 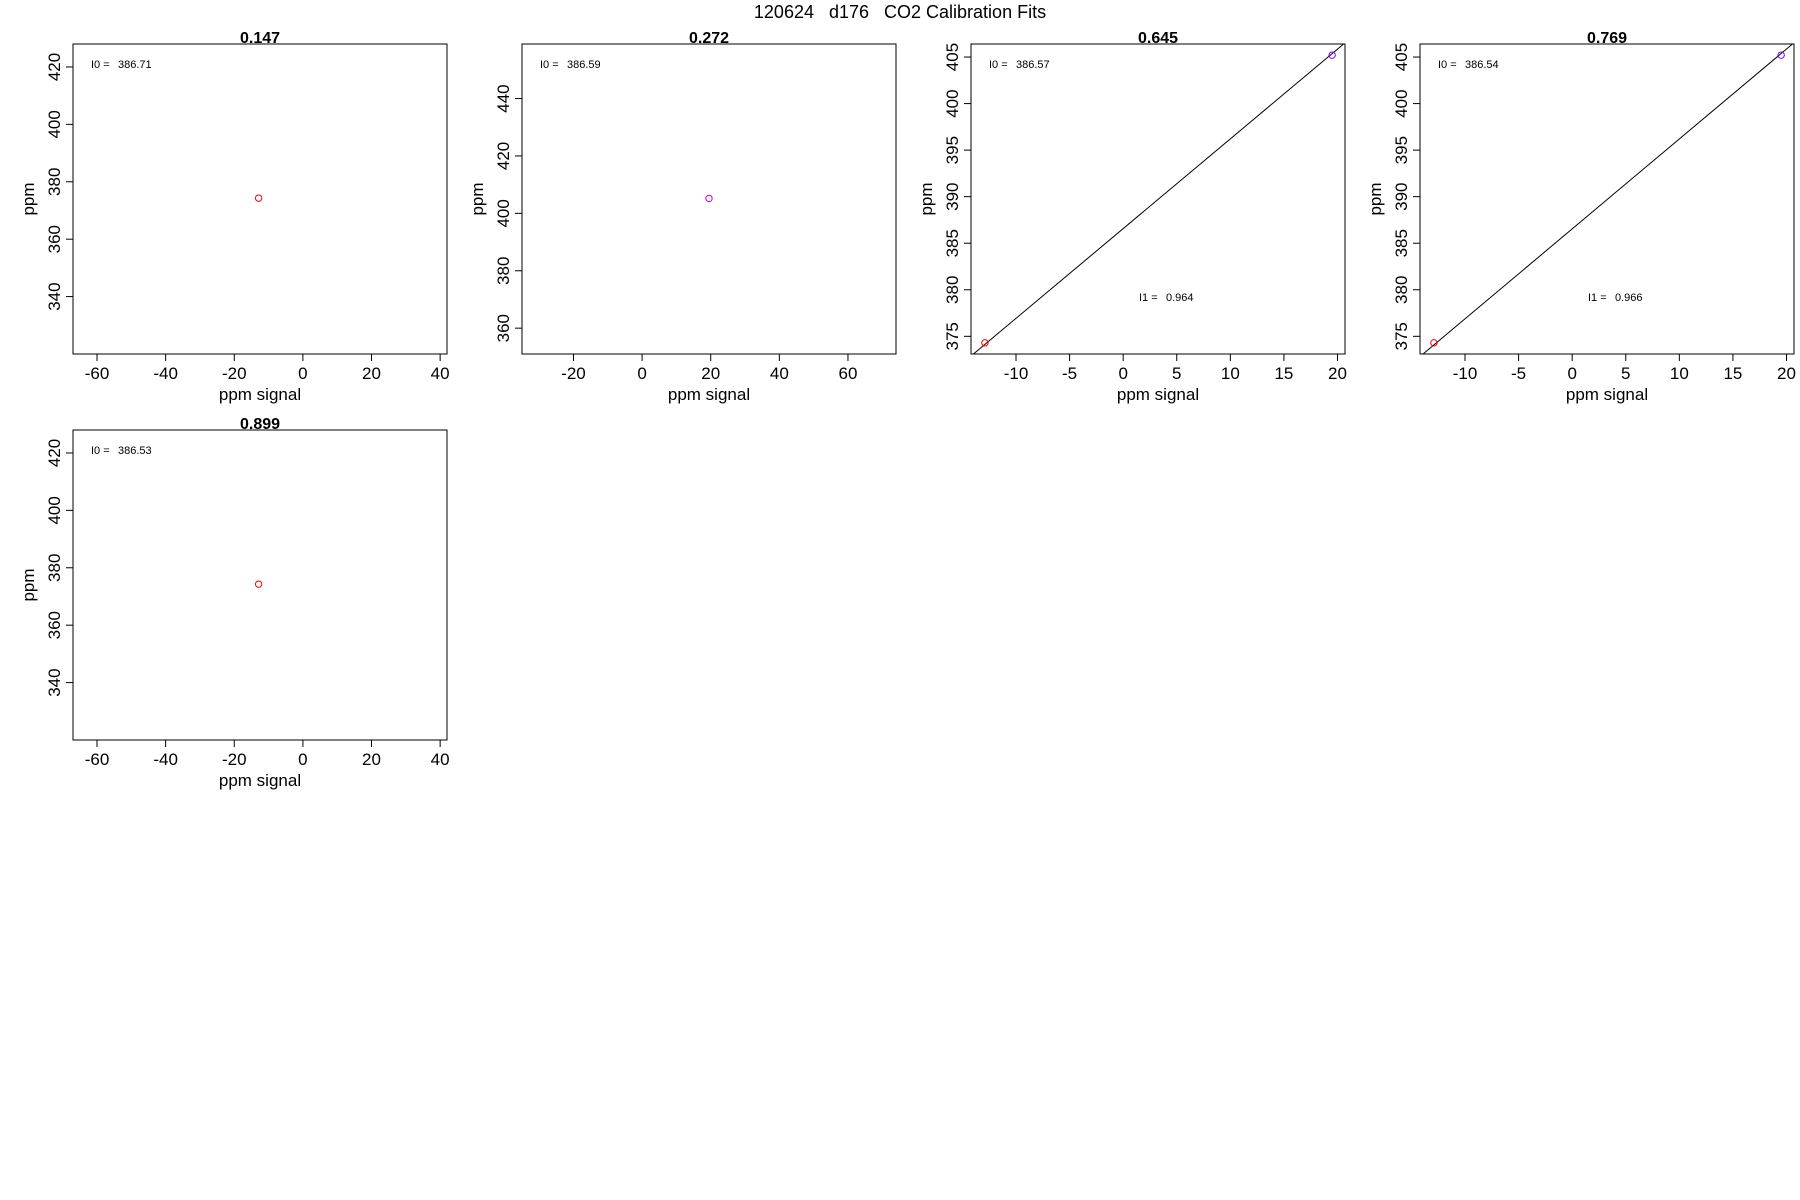 What do you see at coordinates (135, 65) in the screenshot?
I see `intercept-value: 386.71` at bounding box center [135, 65].